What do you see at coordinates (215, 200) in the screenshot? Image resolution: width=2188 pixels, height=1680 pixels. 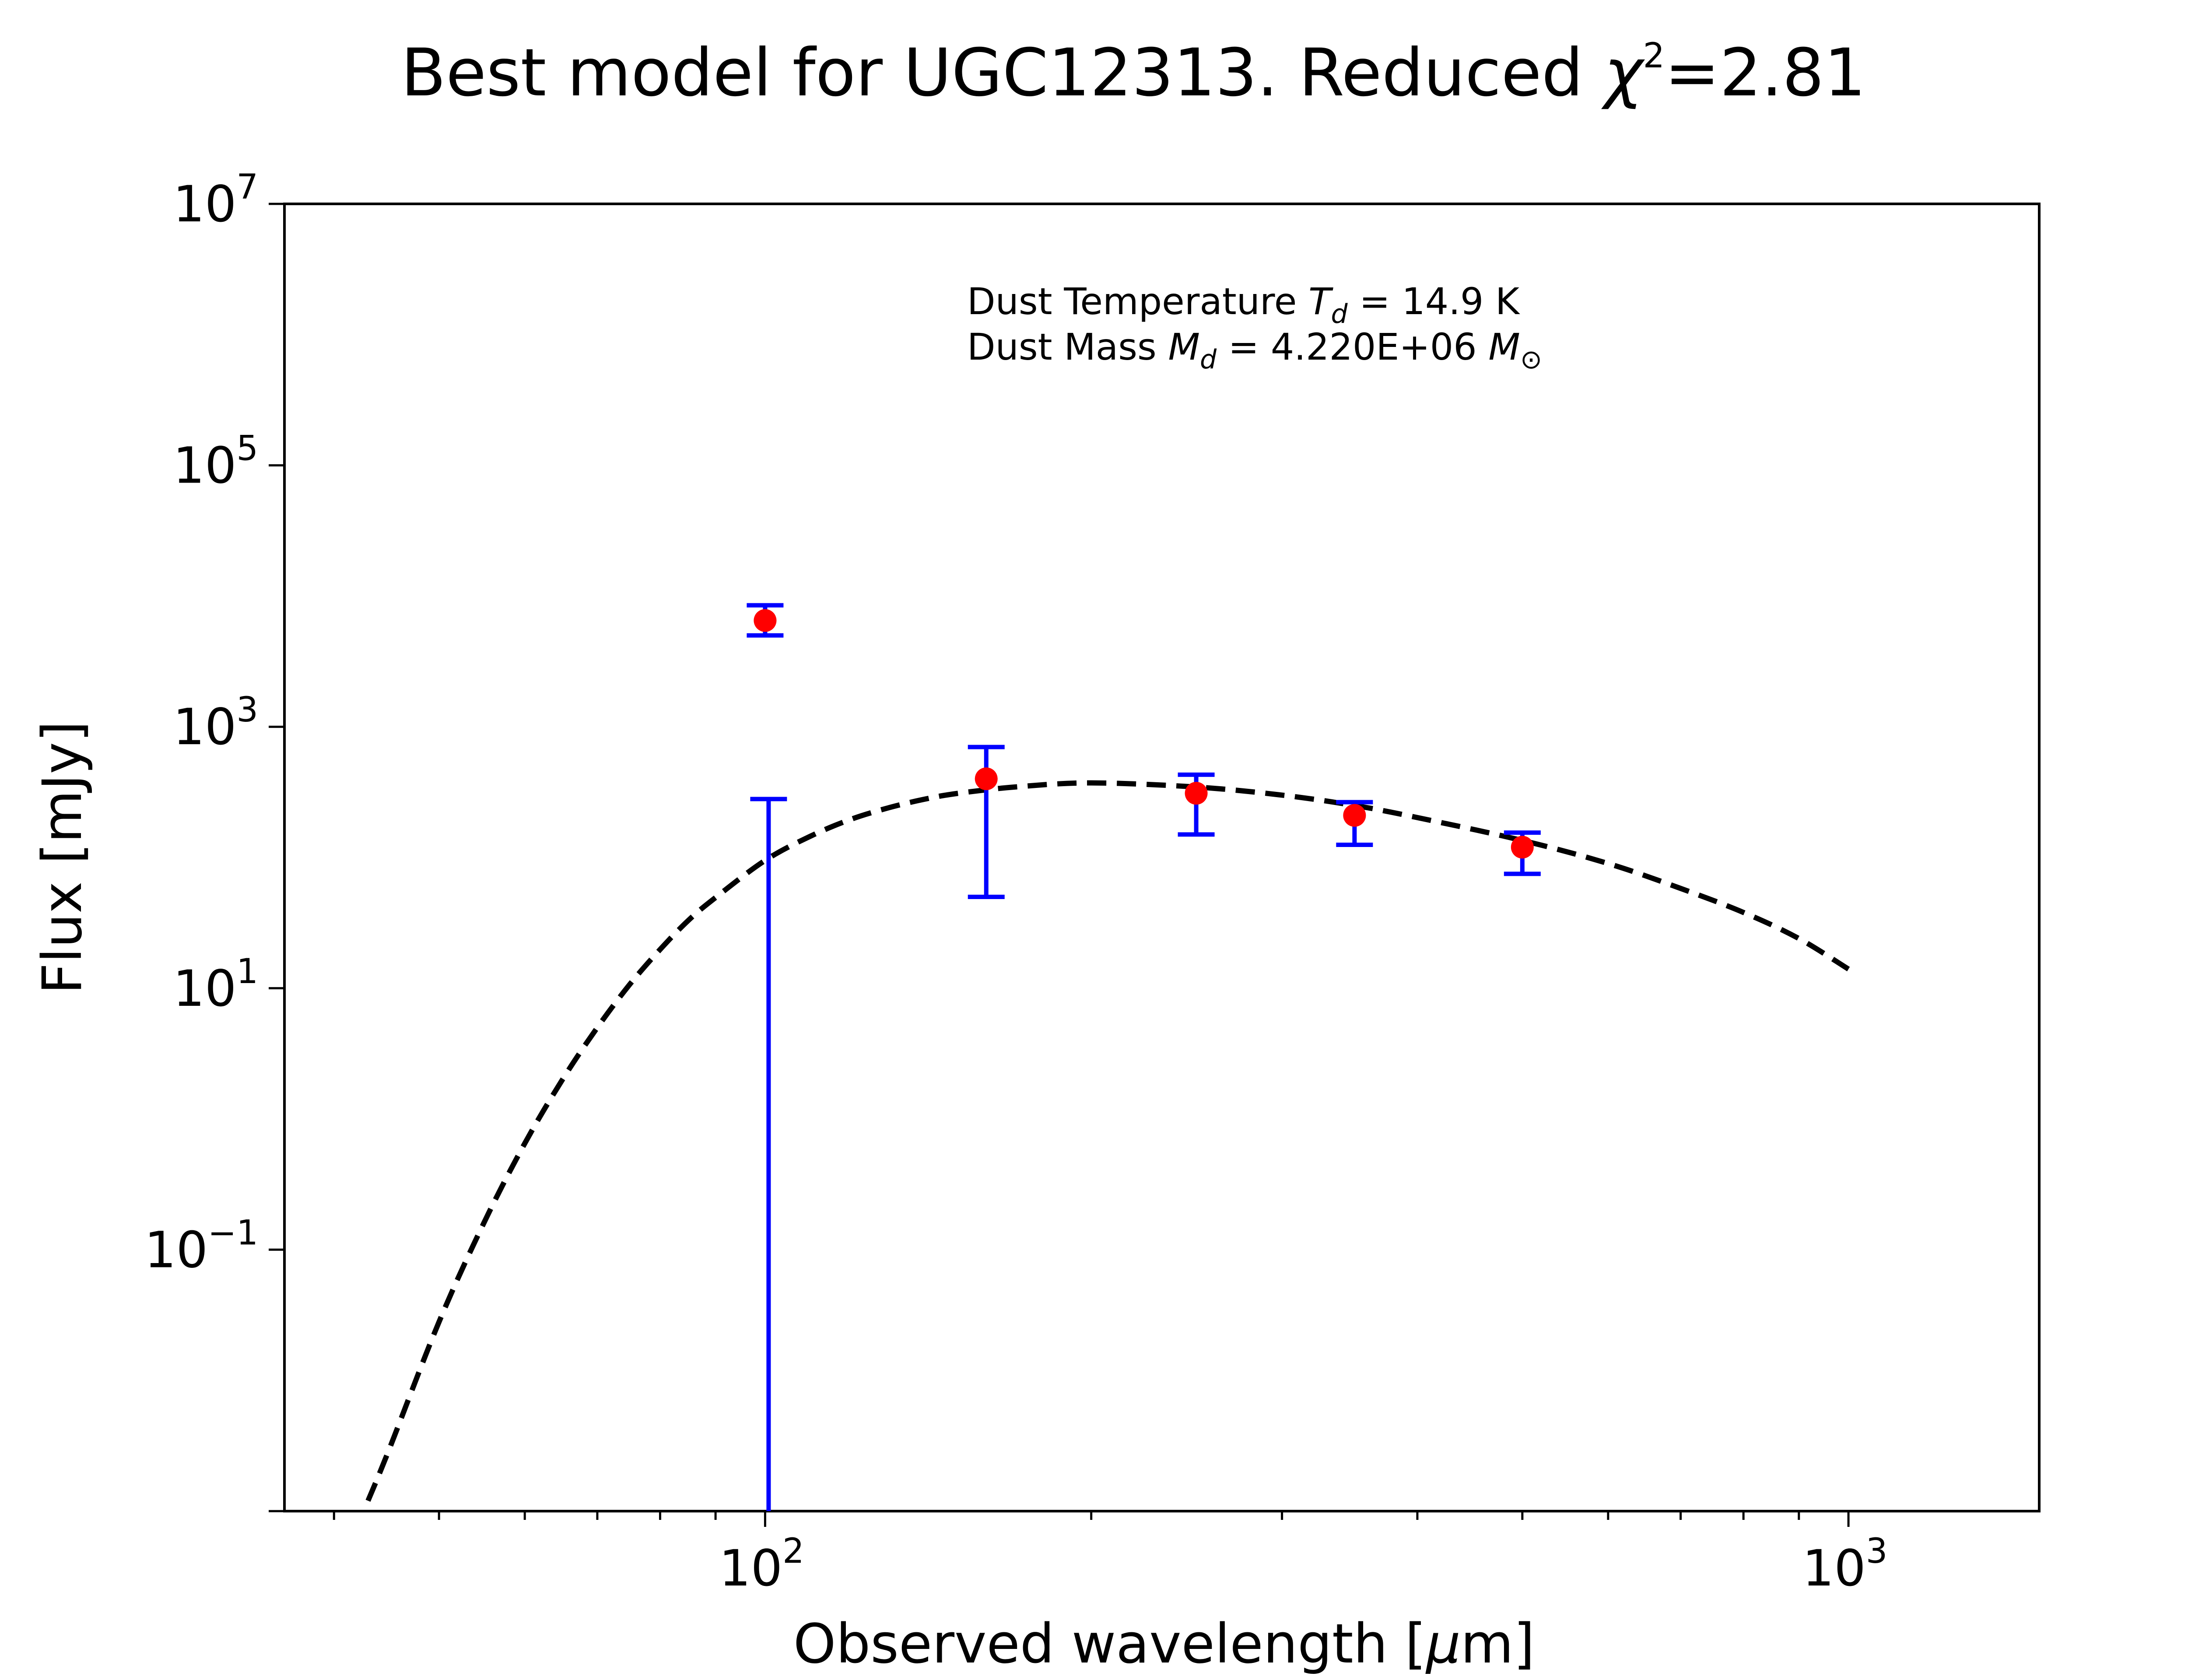 I see `y-tick-label: 10⁷` at bounding box center [215, 200].